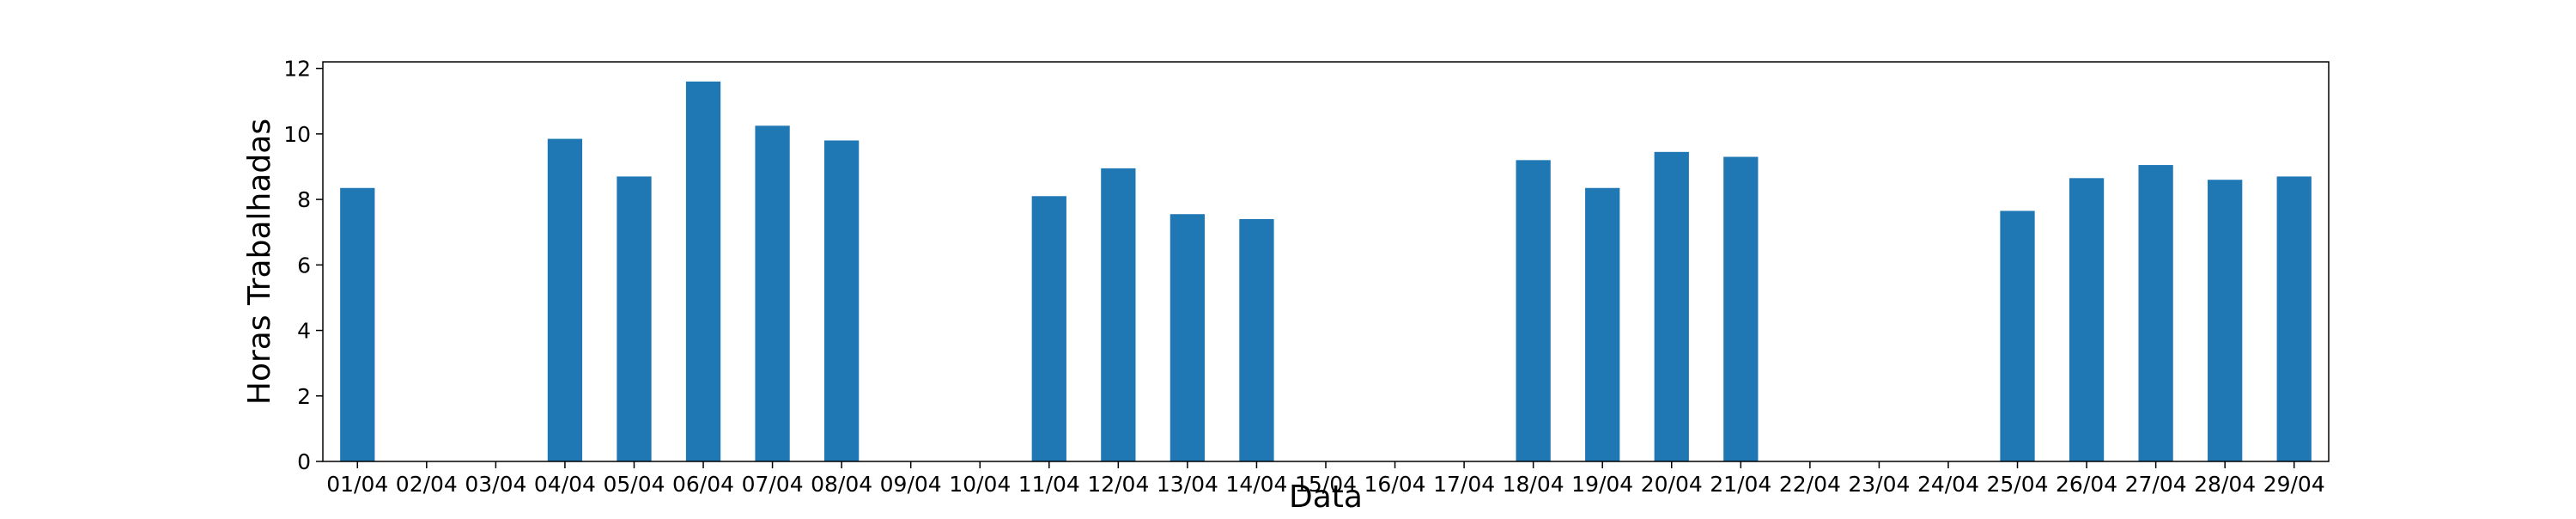  I want to click on x-tick-label: 13/04, so click(1188, 484).